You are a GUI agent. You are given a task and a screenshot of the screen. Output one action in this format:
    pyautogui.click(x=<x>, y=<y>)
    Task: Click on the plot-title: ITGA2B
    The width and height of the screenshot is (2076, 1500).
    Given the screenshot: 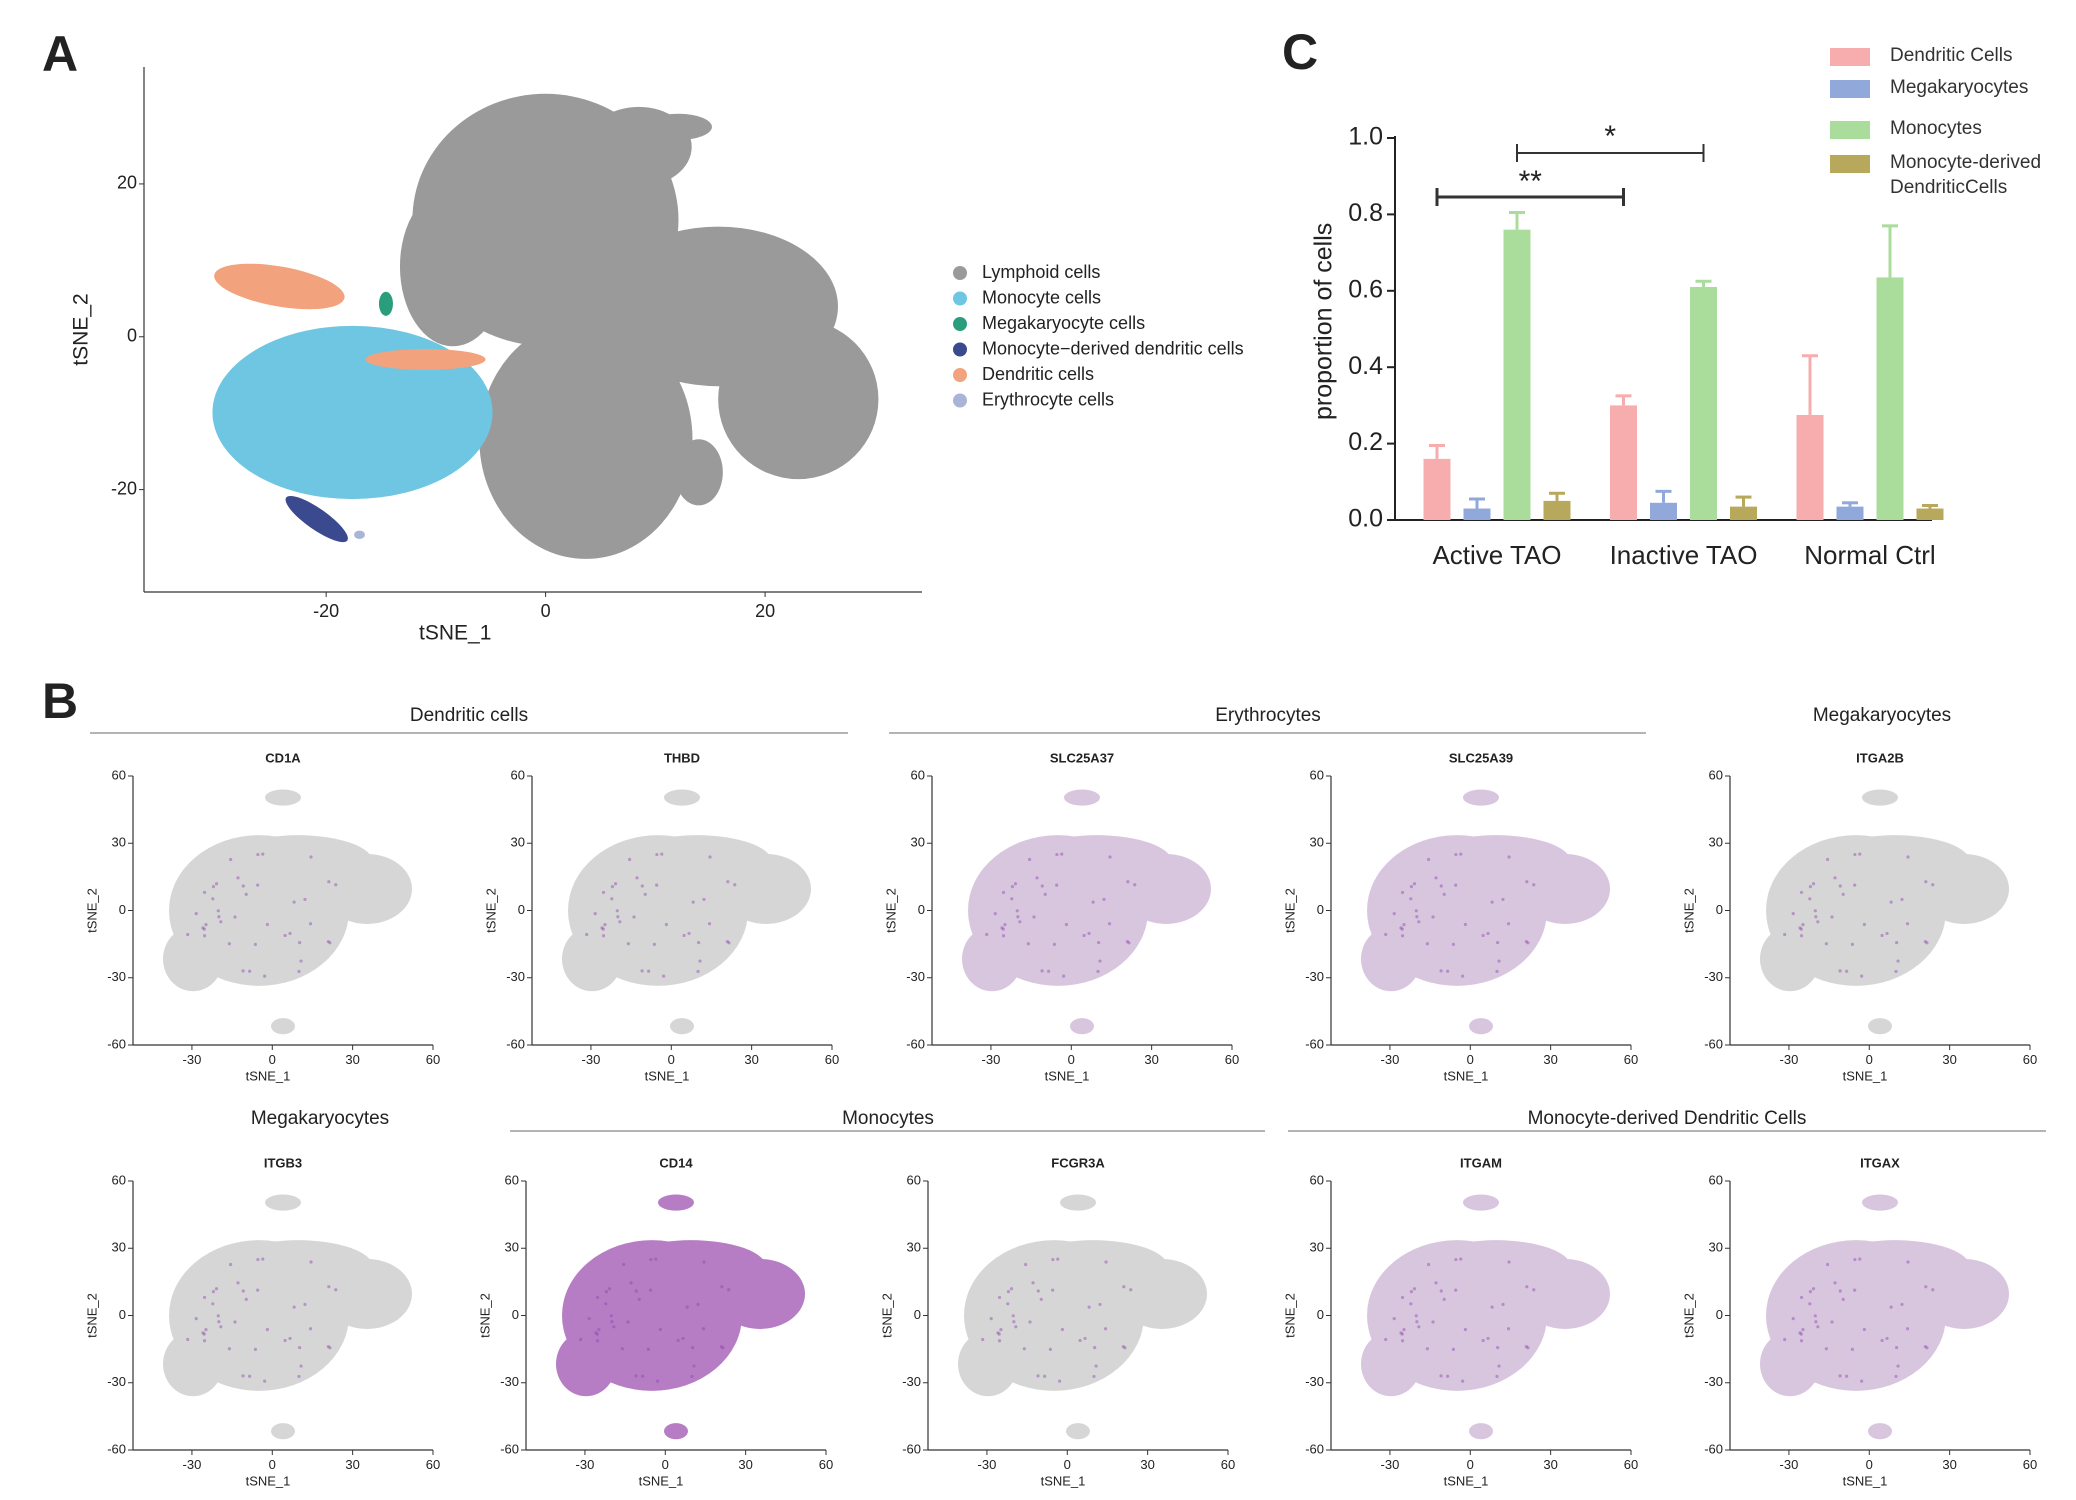 What is the action you would take?
    pyautogui.click(x=1880, y=757)
    